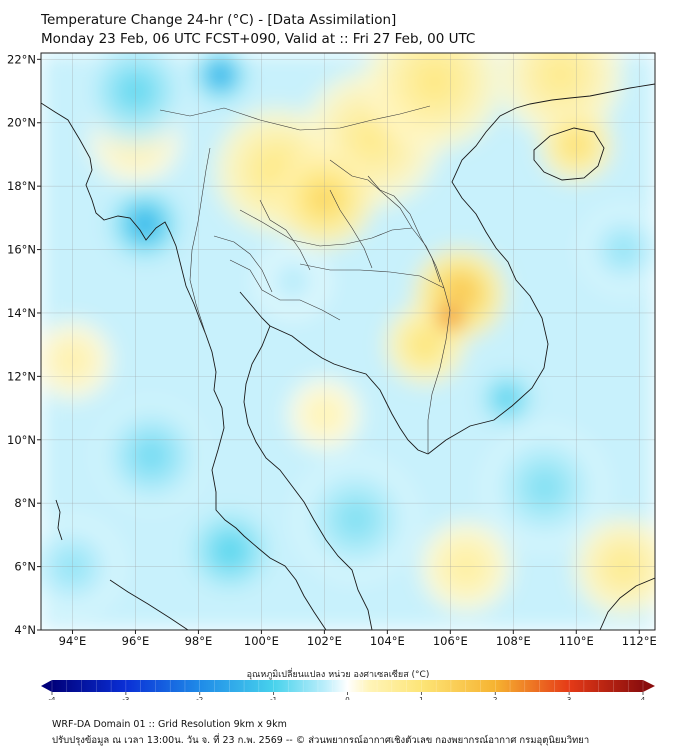 The image size is (676, 756). I want to click on lon-tick-label: 104°E, so click(387, 641).